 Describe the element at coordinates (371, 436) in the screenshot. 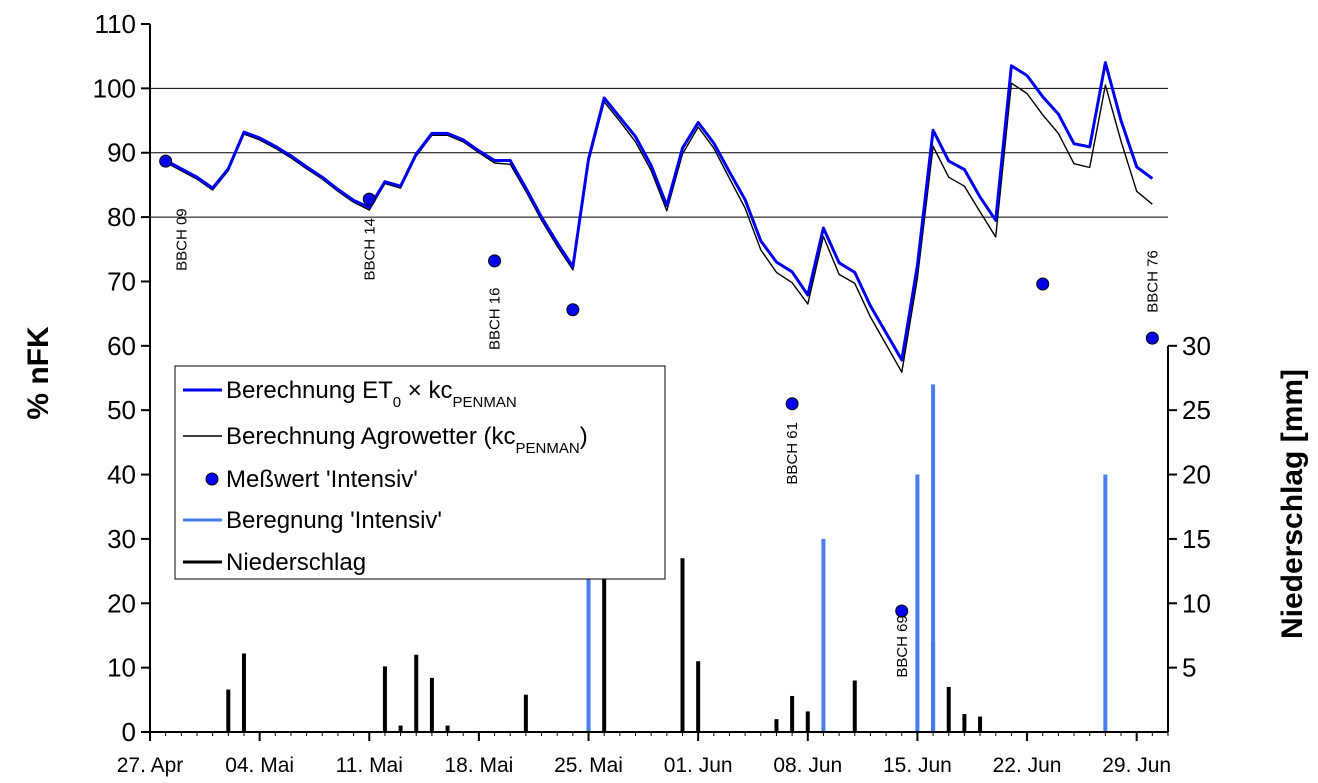

I see `legend-text-part: Berechnung Agrowetter (kc` at that location.